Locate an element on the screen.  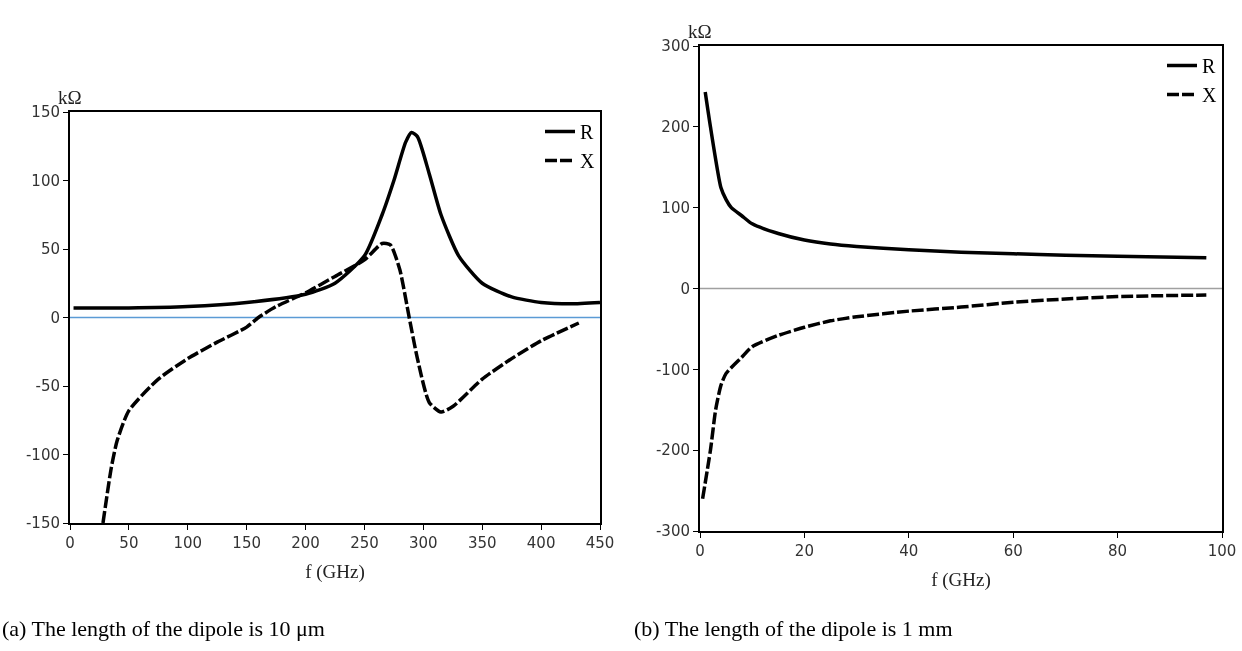
x-tick-label: 400 is located at coordinates (541, 543).